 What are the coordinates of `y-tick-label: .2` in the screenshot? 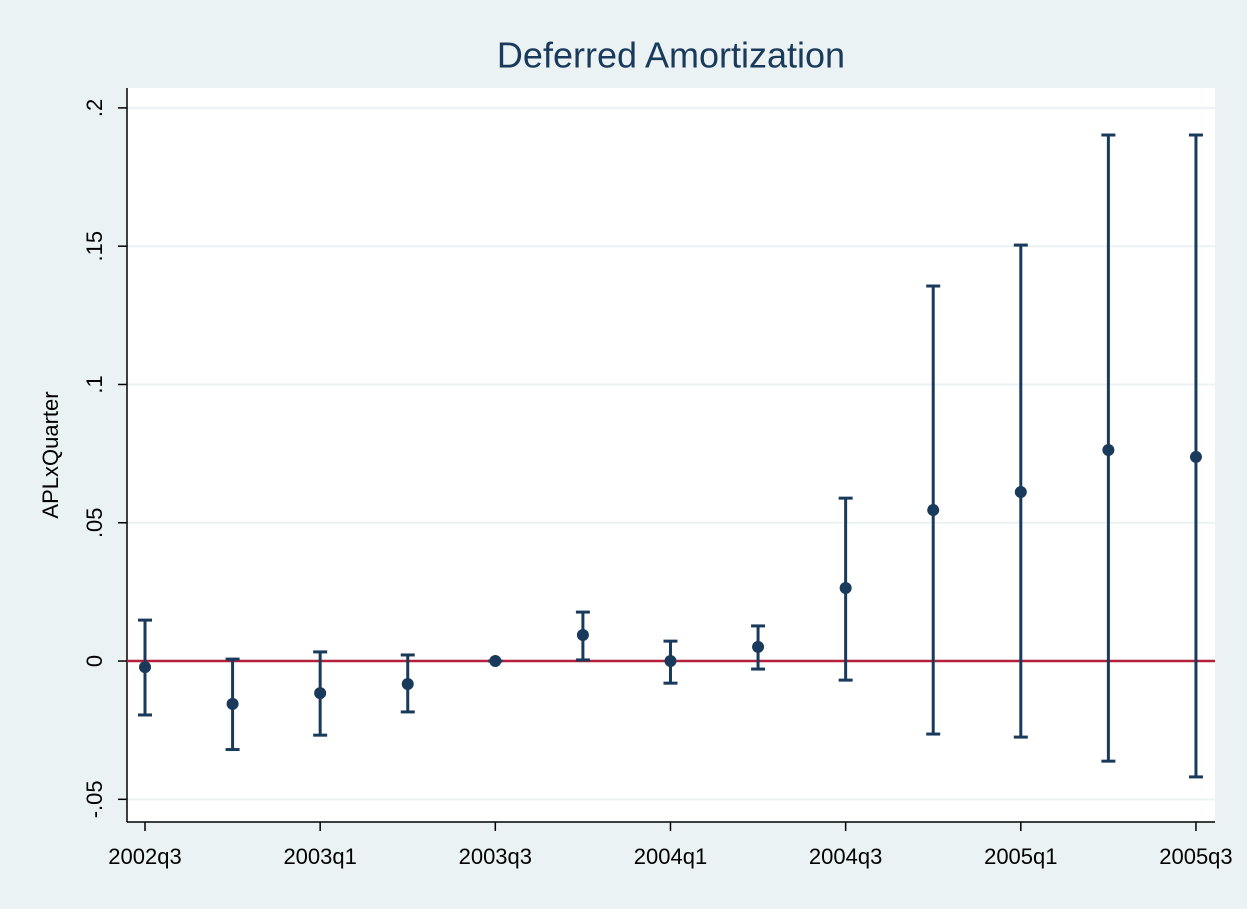 It's located at (94, 108).